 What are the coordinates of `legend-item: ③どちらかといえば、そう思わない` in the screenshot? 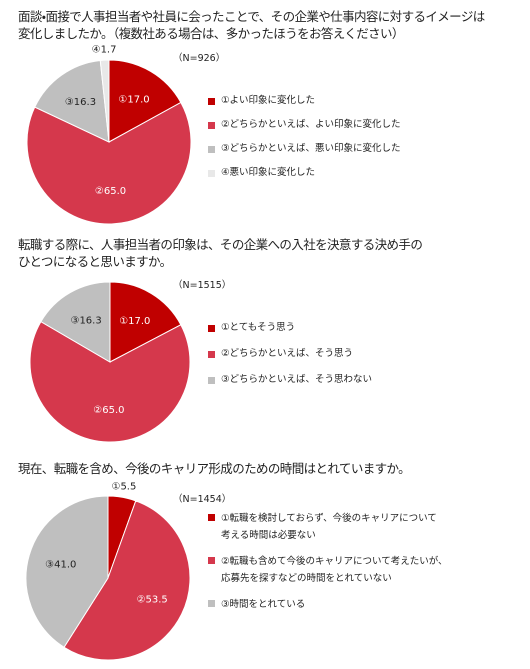 It's located at (290, 379).